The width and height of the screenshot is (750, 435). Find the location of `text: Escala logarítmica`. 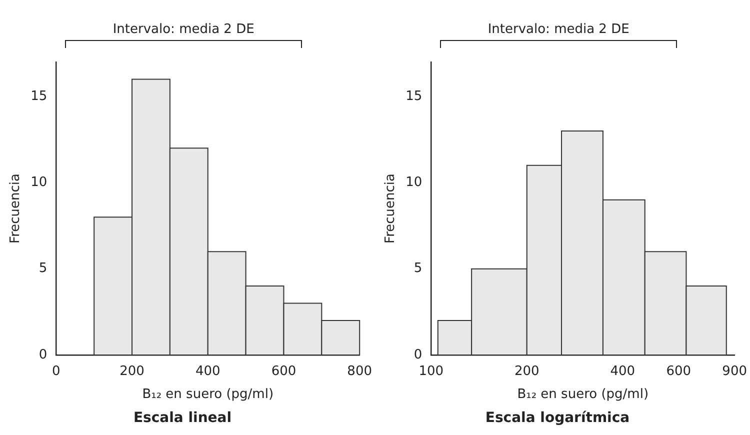

text: Escala logarítmica is located at coordinates (557, 418).